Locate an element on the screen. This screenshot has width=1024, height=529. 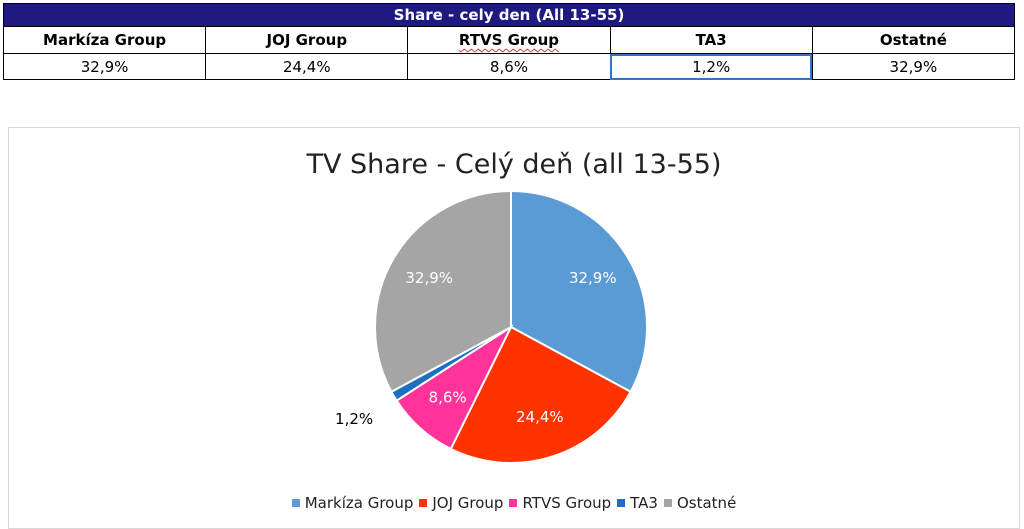
header-ta3: TA3 is located at coordinates (711, 40).